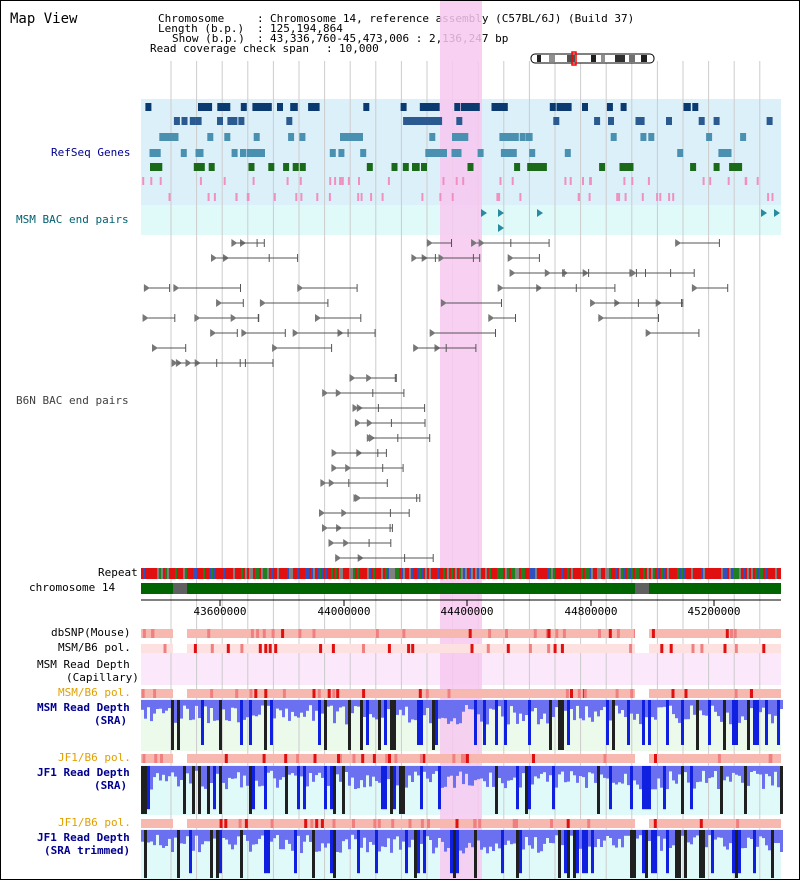 The width and height of the screenshot is (800, 880). What do you see at coordinates (91, 632) in the screenshot?
I see `track-label-dbsnp: dbSNP(Mouse)` at bounding box center [91, 632].